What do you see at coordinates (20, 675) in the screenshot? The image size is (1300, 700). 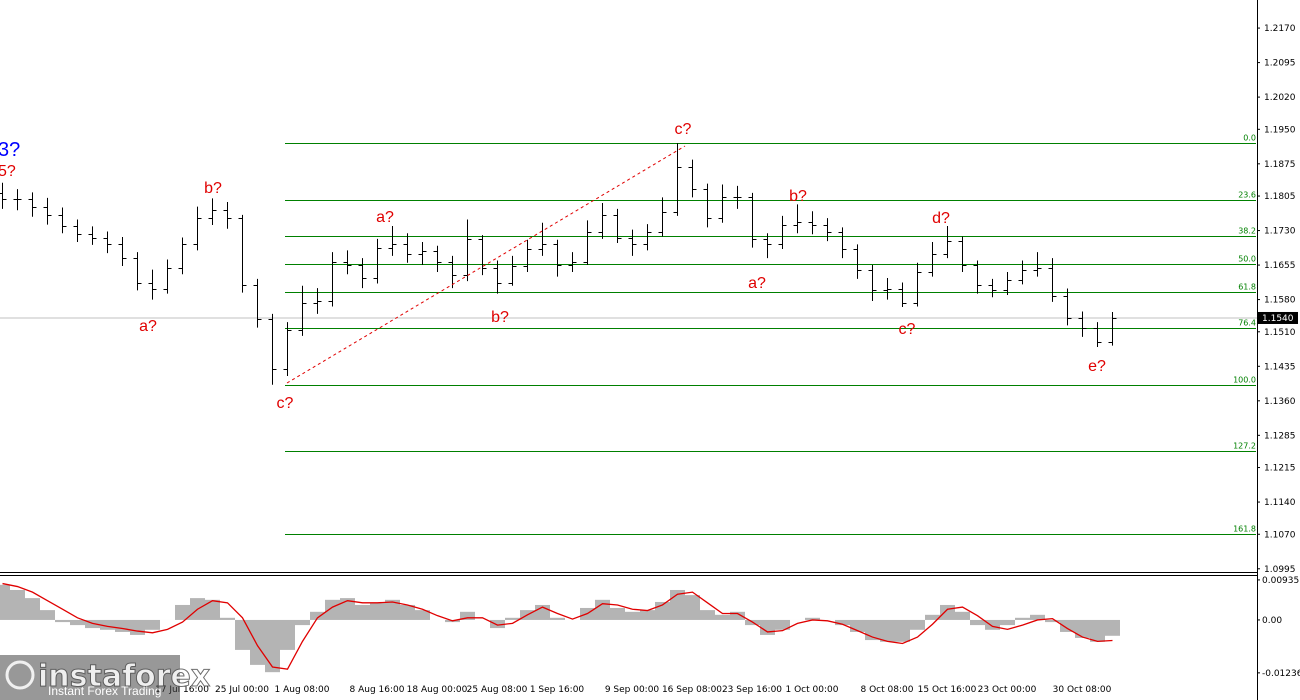 I see `watermark-logo` at bounding box center [20, 675].